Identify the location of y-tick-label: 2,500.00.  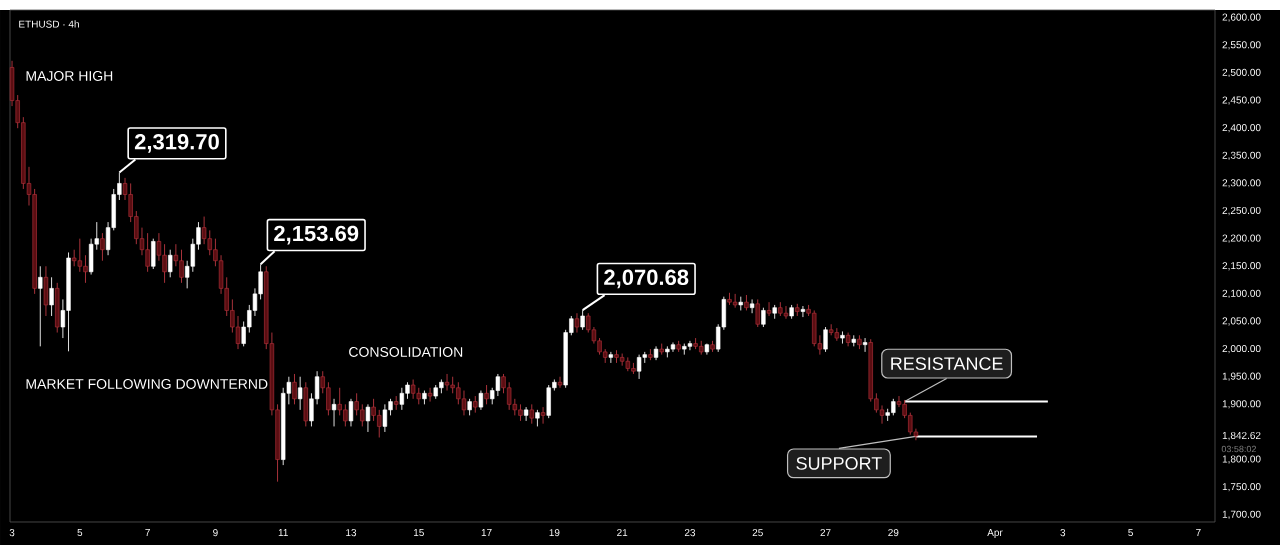
(1241, 73).